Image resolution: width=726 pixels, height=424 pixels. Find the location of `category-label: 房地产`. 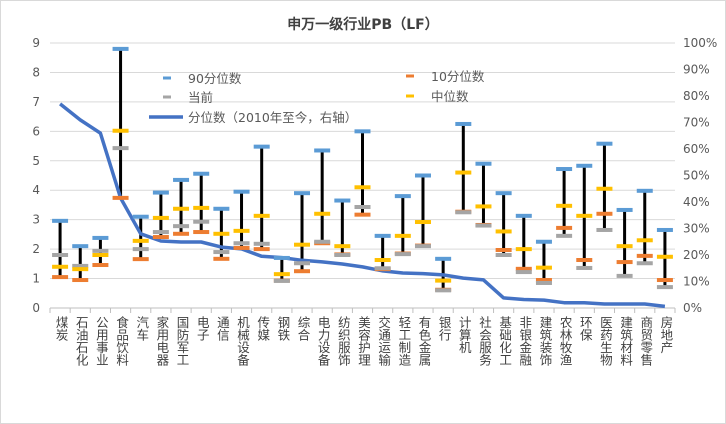

category-label: 房地产 is located at coordinates (665, 334).